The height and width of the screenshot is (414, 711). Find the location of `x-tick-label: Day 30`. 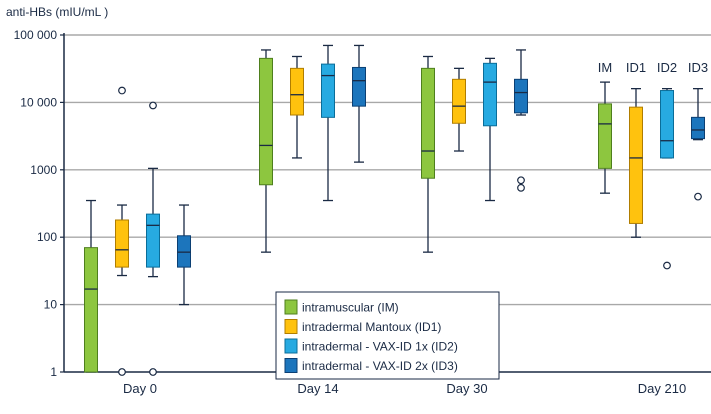

x-tick-label: Day 30 is located at coordinates (466, 388).